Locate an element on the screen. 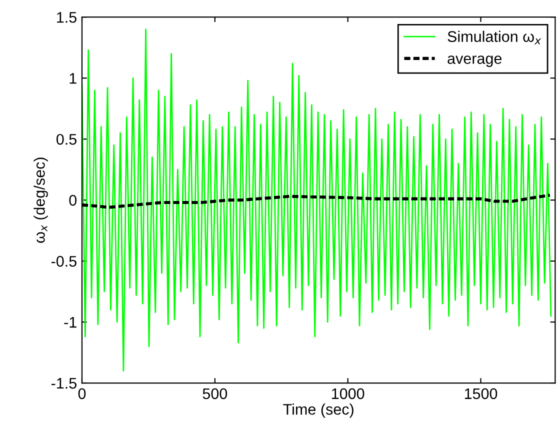 The image size is (560, 443). legend-label: Simulation ω$_{x}$ is located at coordinates (495, 37).